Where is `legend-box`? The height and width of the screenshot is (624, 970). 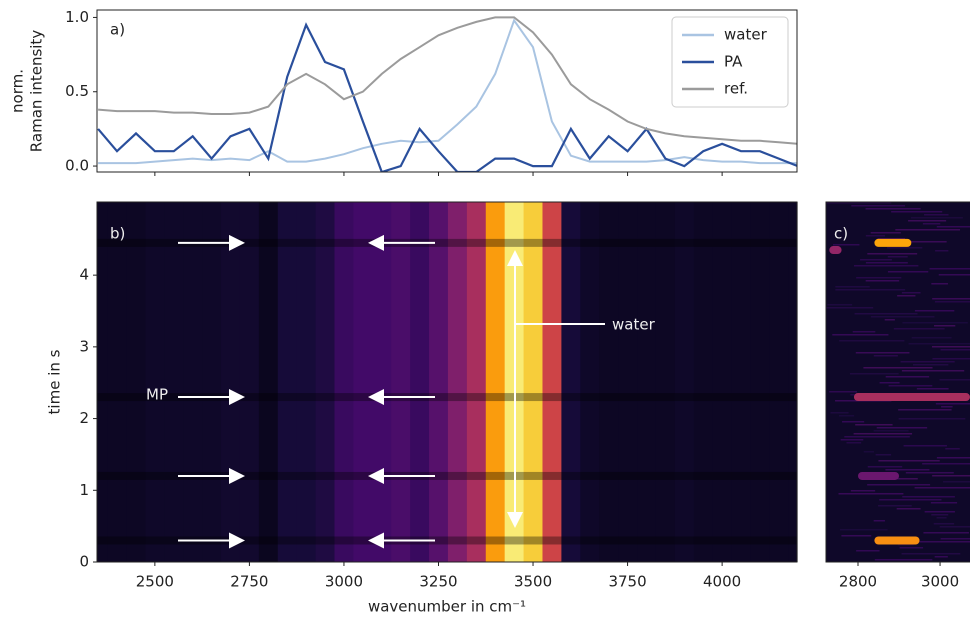 legend-box is located at coordinates (730, 62).